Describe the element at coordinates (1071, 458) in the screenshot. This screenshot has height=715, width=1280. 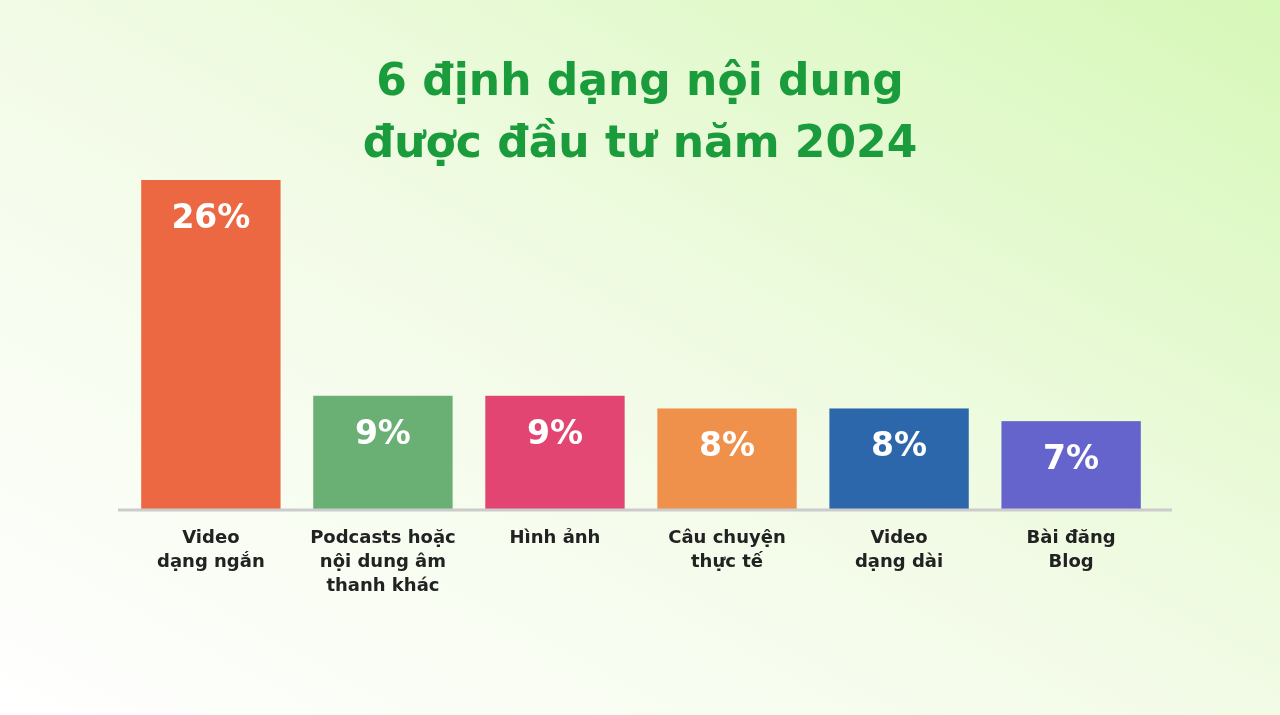
I see `data-label: 7%` at that location.